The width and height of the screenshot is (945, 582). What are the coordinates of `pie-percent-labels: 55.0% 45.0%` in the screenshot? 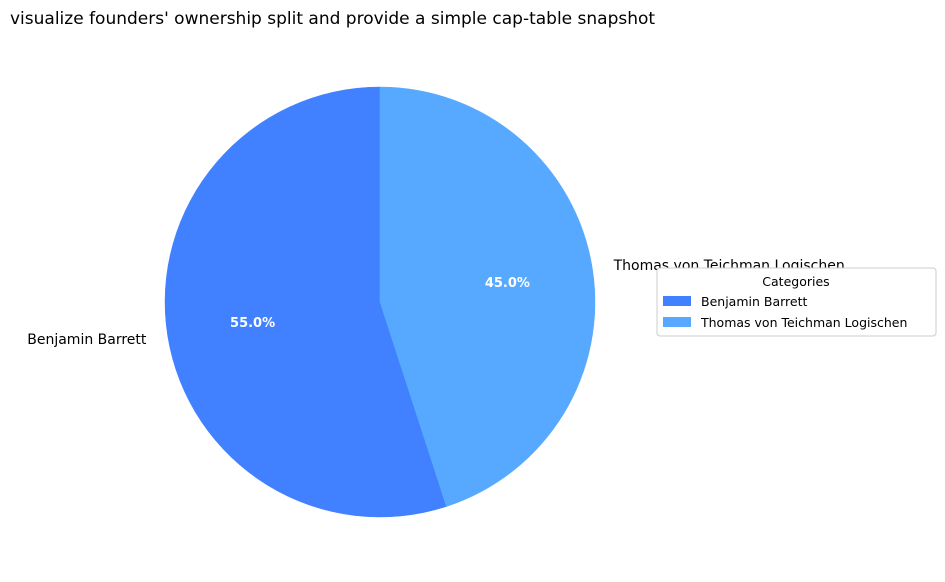 It's located at (380, 303).